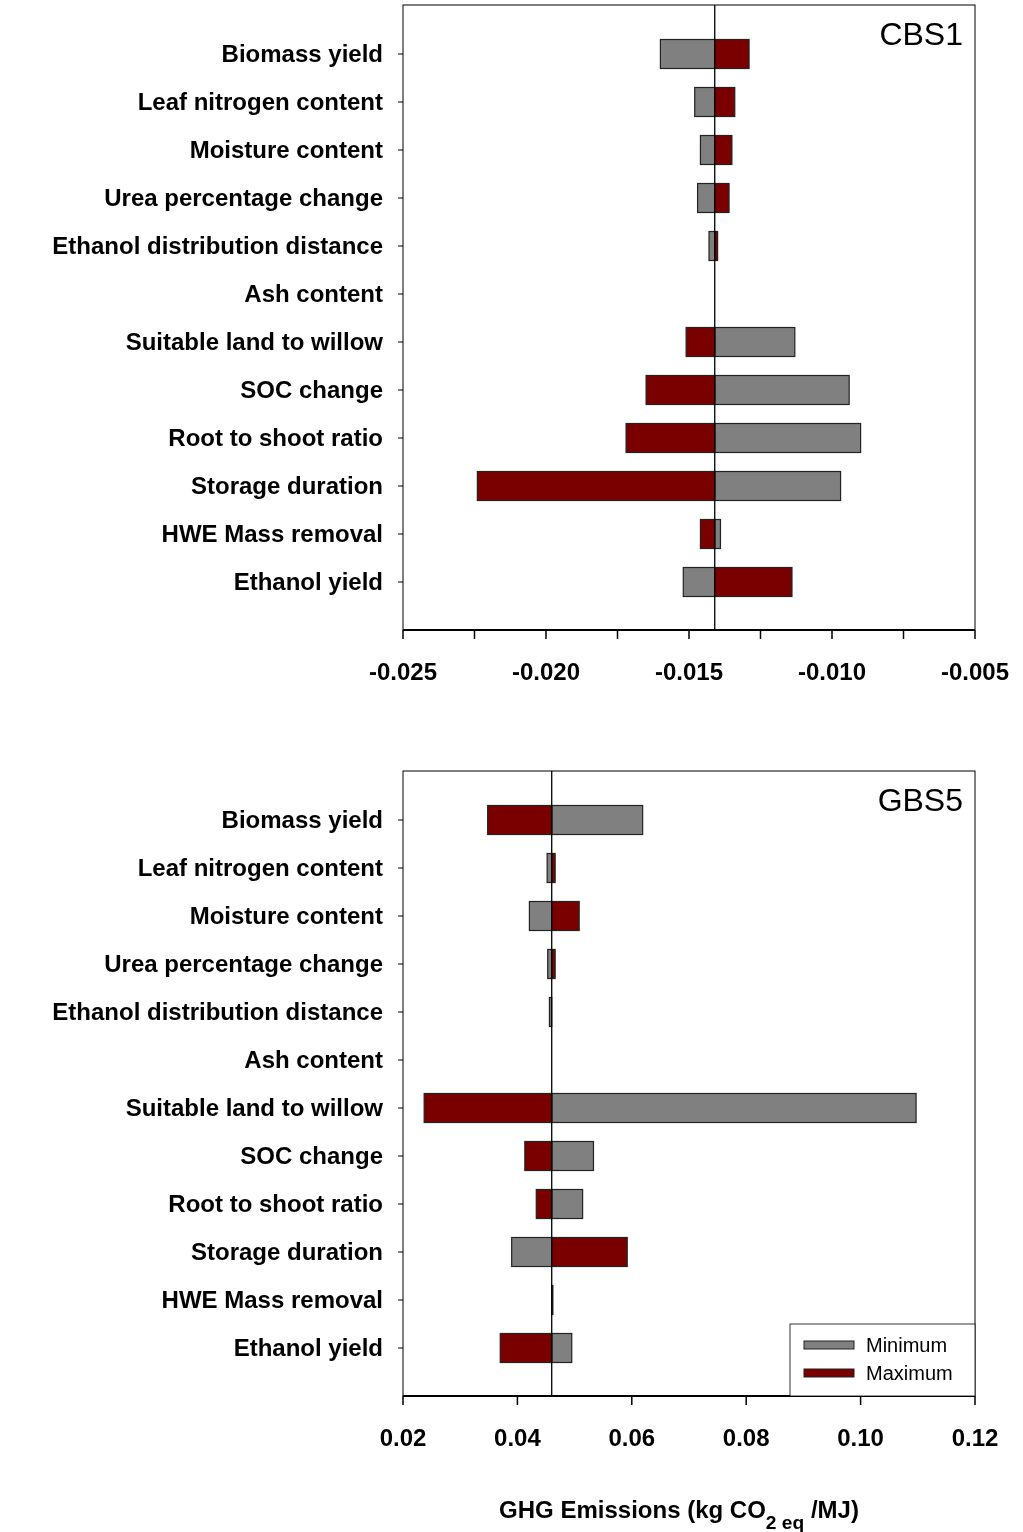 This screenshot has height=1532, width=1023. Describe the element at coordinates (679, 1514) in the screenshot. I see `x-axis-title: GHG Emissions (kg CO$_{2 eq}$ /MJ)` at that location.